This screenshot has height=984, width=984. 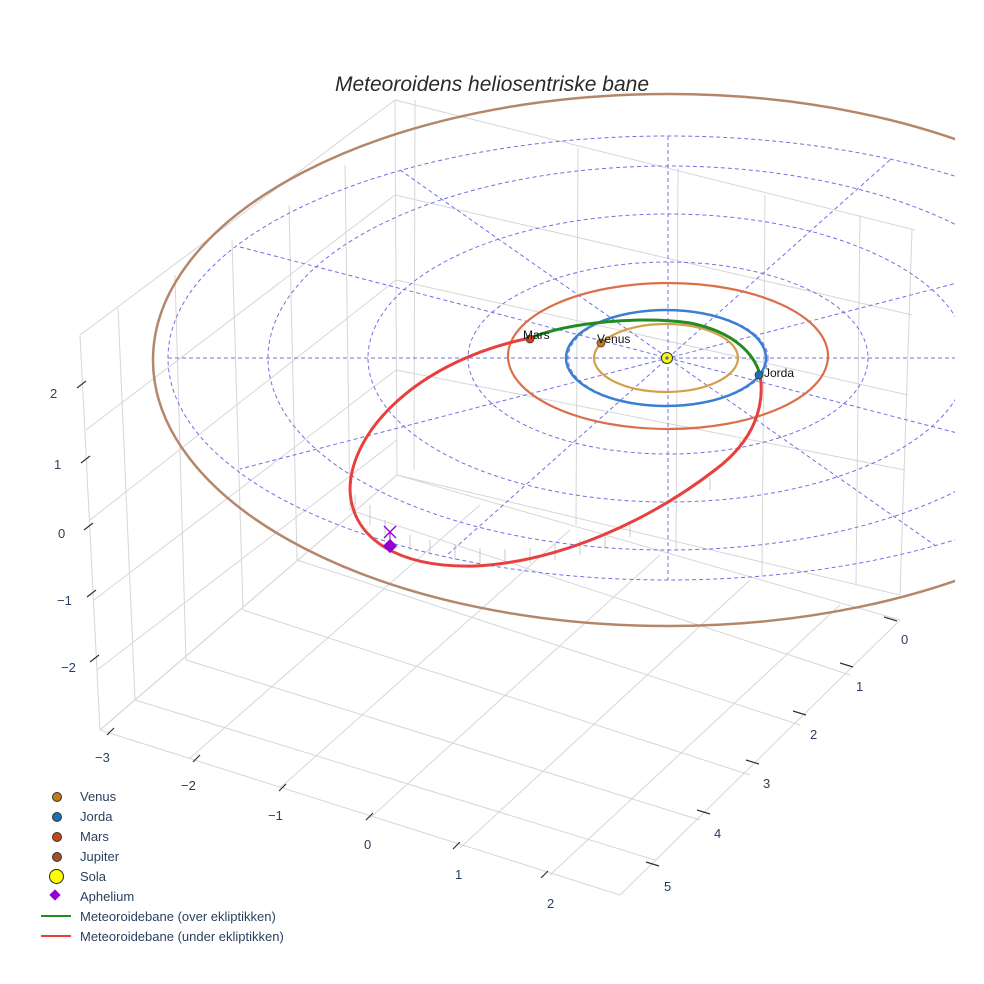 I want to click on legend-item-sola: Sola, so click(x=161, y=876).